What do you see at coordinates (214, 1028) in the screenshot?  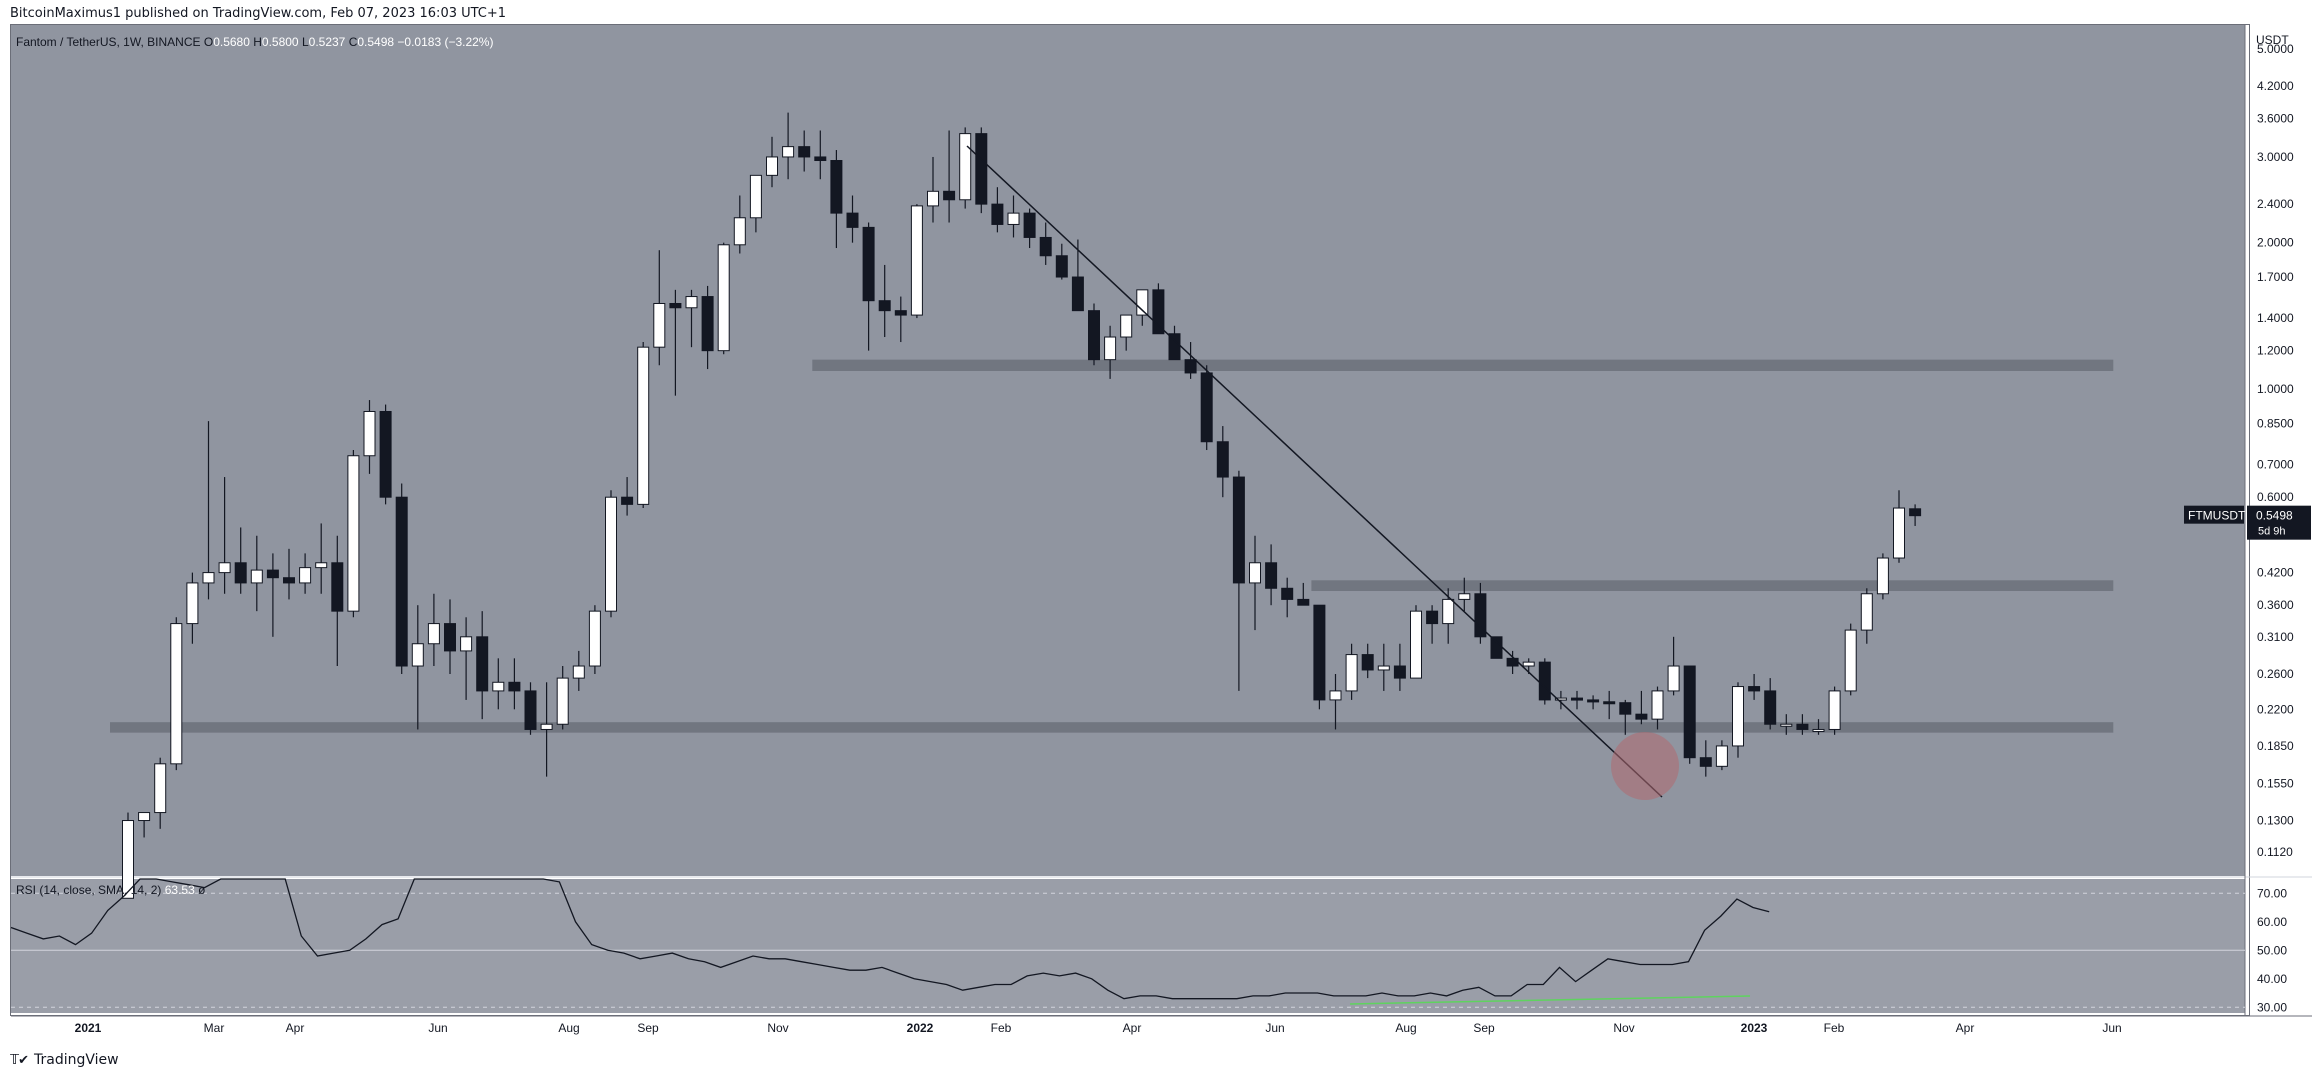 I see `time-axis-tick: Mar` at bounding box center [214, 1028].